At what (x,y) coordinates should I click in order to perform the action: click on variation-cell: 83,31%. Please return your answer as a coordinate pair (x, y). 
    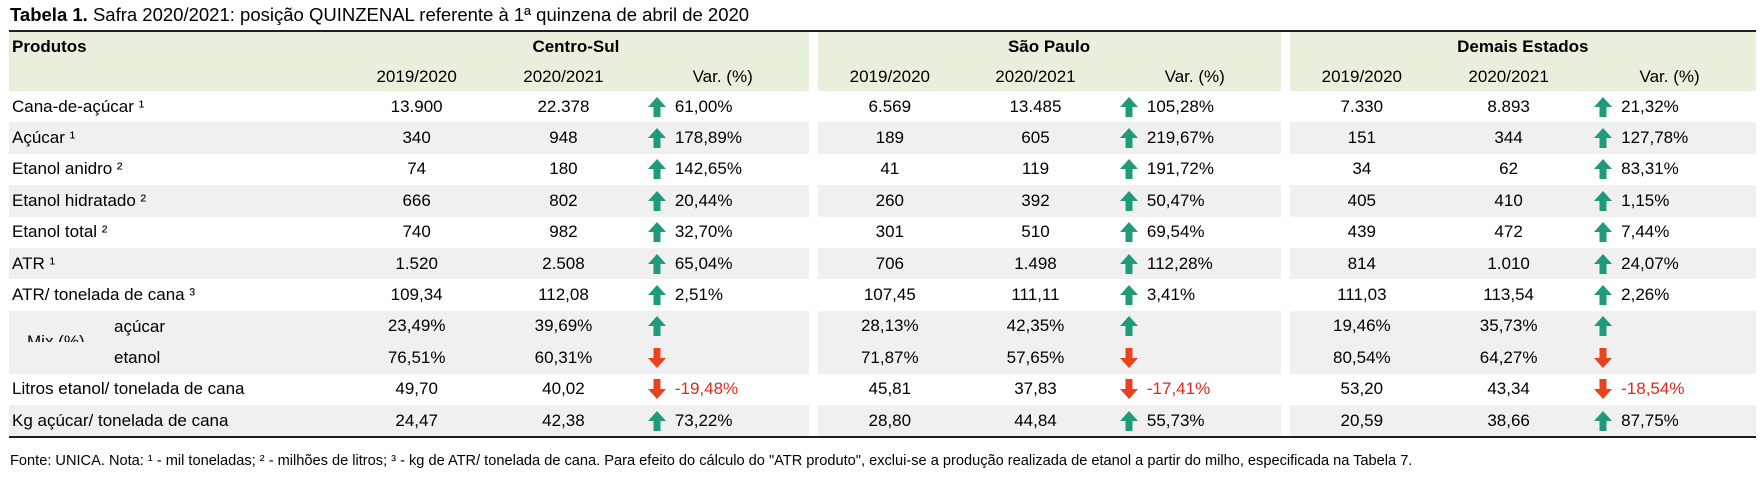
    Looking at the image, I should click on (1669, 169).